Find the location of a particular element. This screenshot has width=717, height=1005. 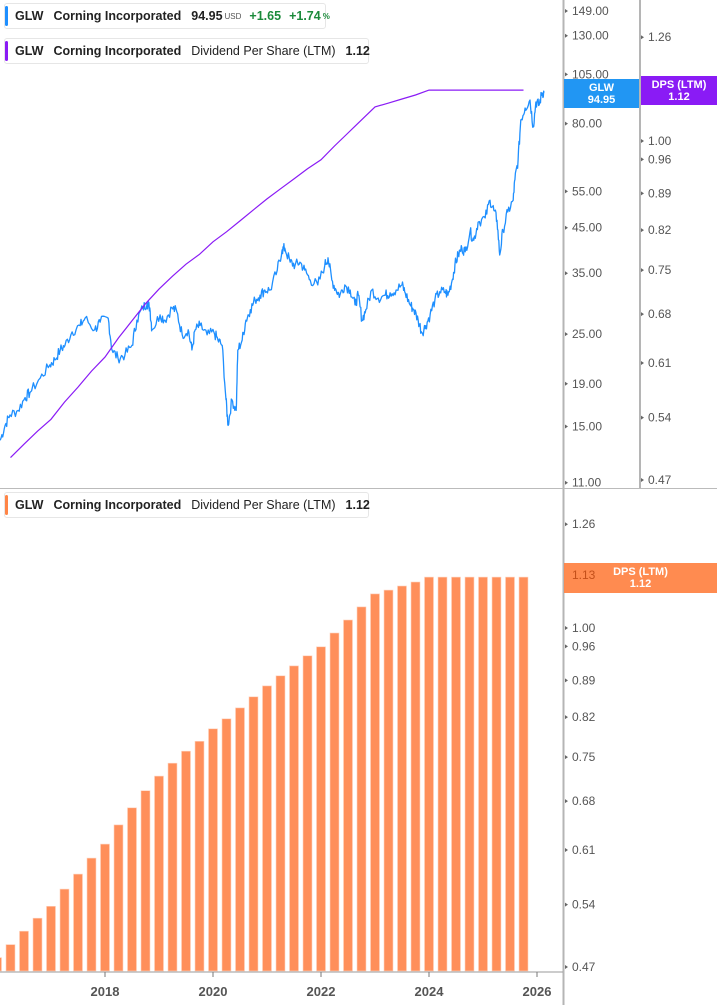

dps-axis-tag-top: DPS (LTM) 1.12 is located at coordinates (679, 90).